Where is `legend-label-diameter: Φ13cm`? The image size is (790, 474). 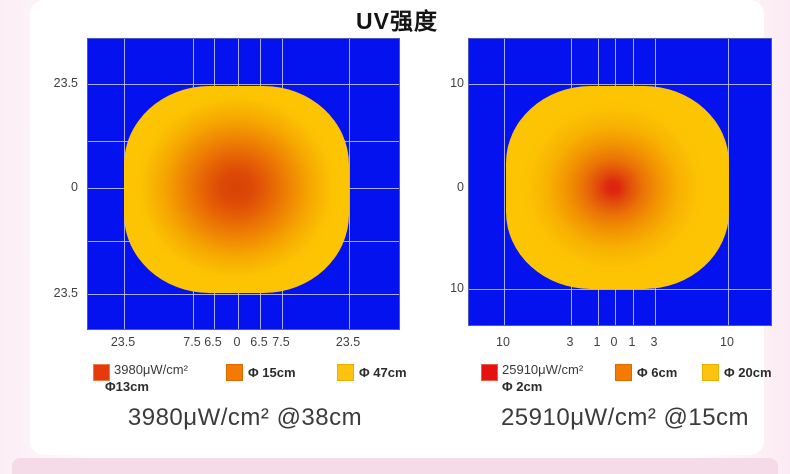
legend-label-diameter: Φ13cm is located at coordinates (127, 386).